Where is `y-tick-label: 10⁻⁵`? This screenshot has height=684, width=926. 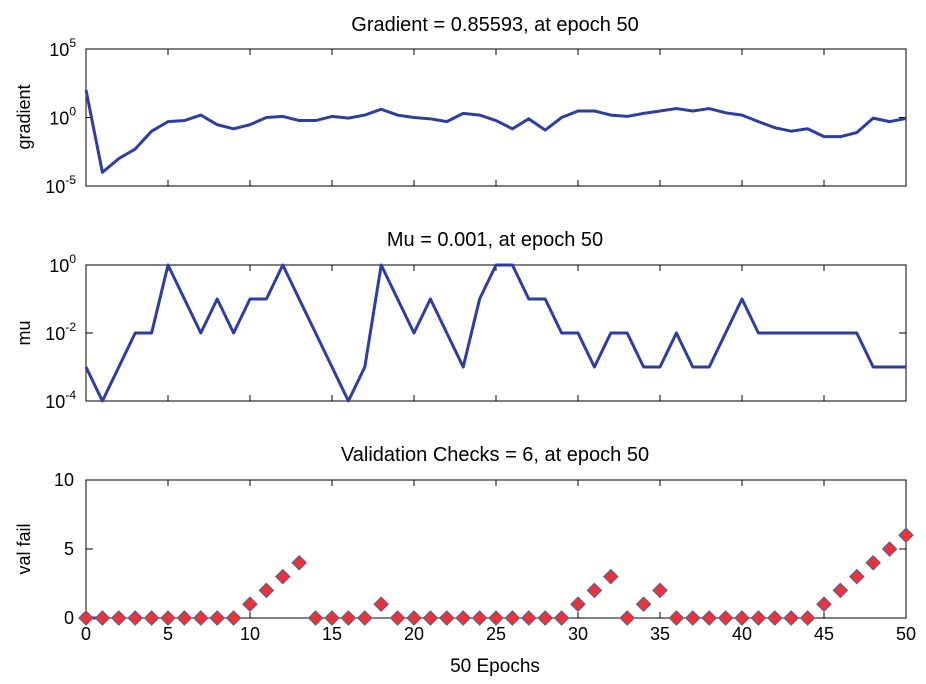
y-tick-label: 10⁻⁵ is located at coordinates (60, 185).